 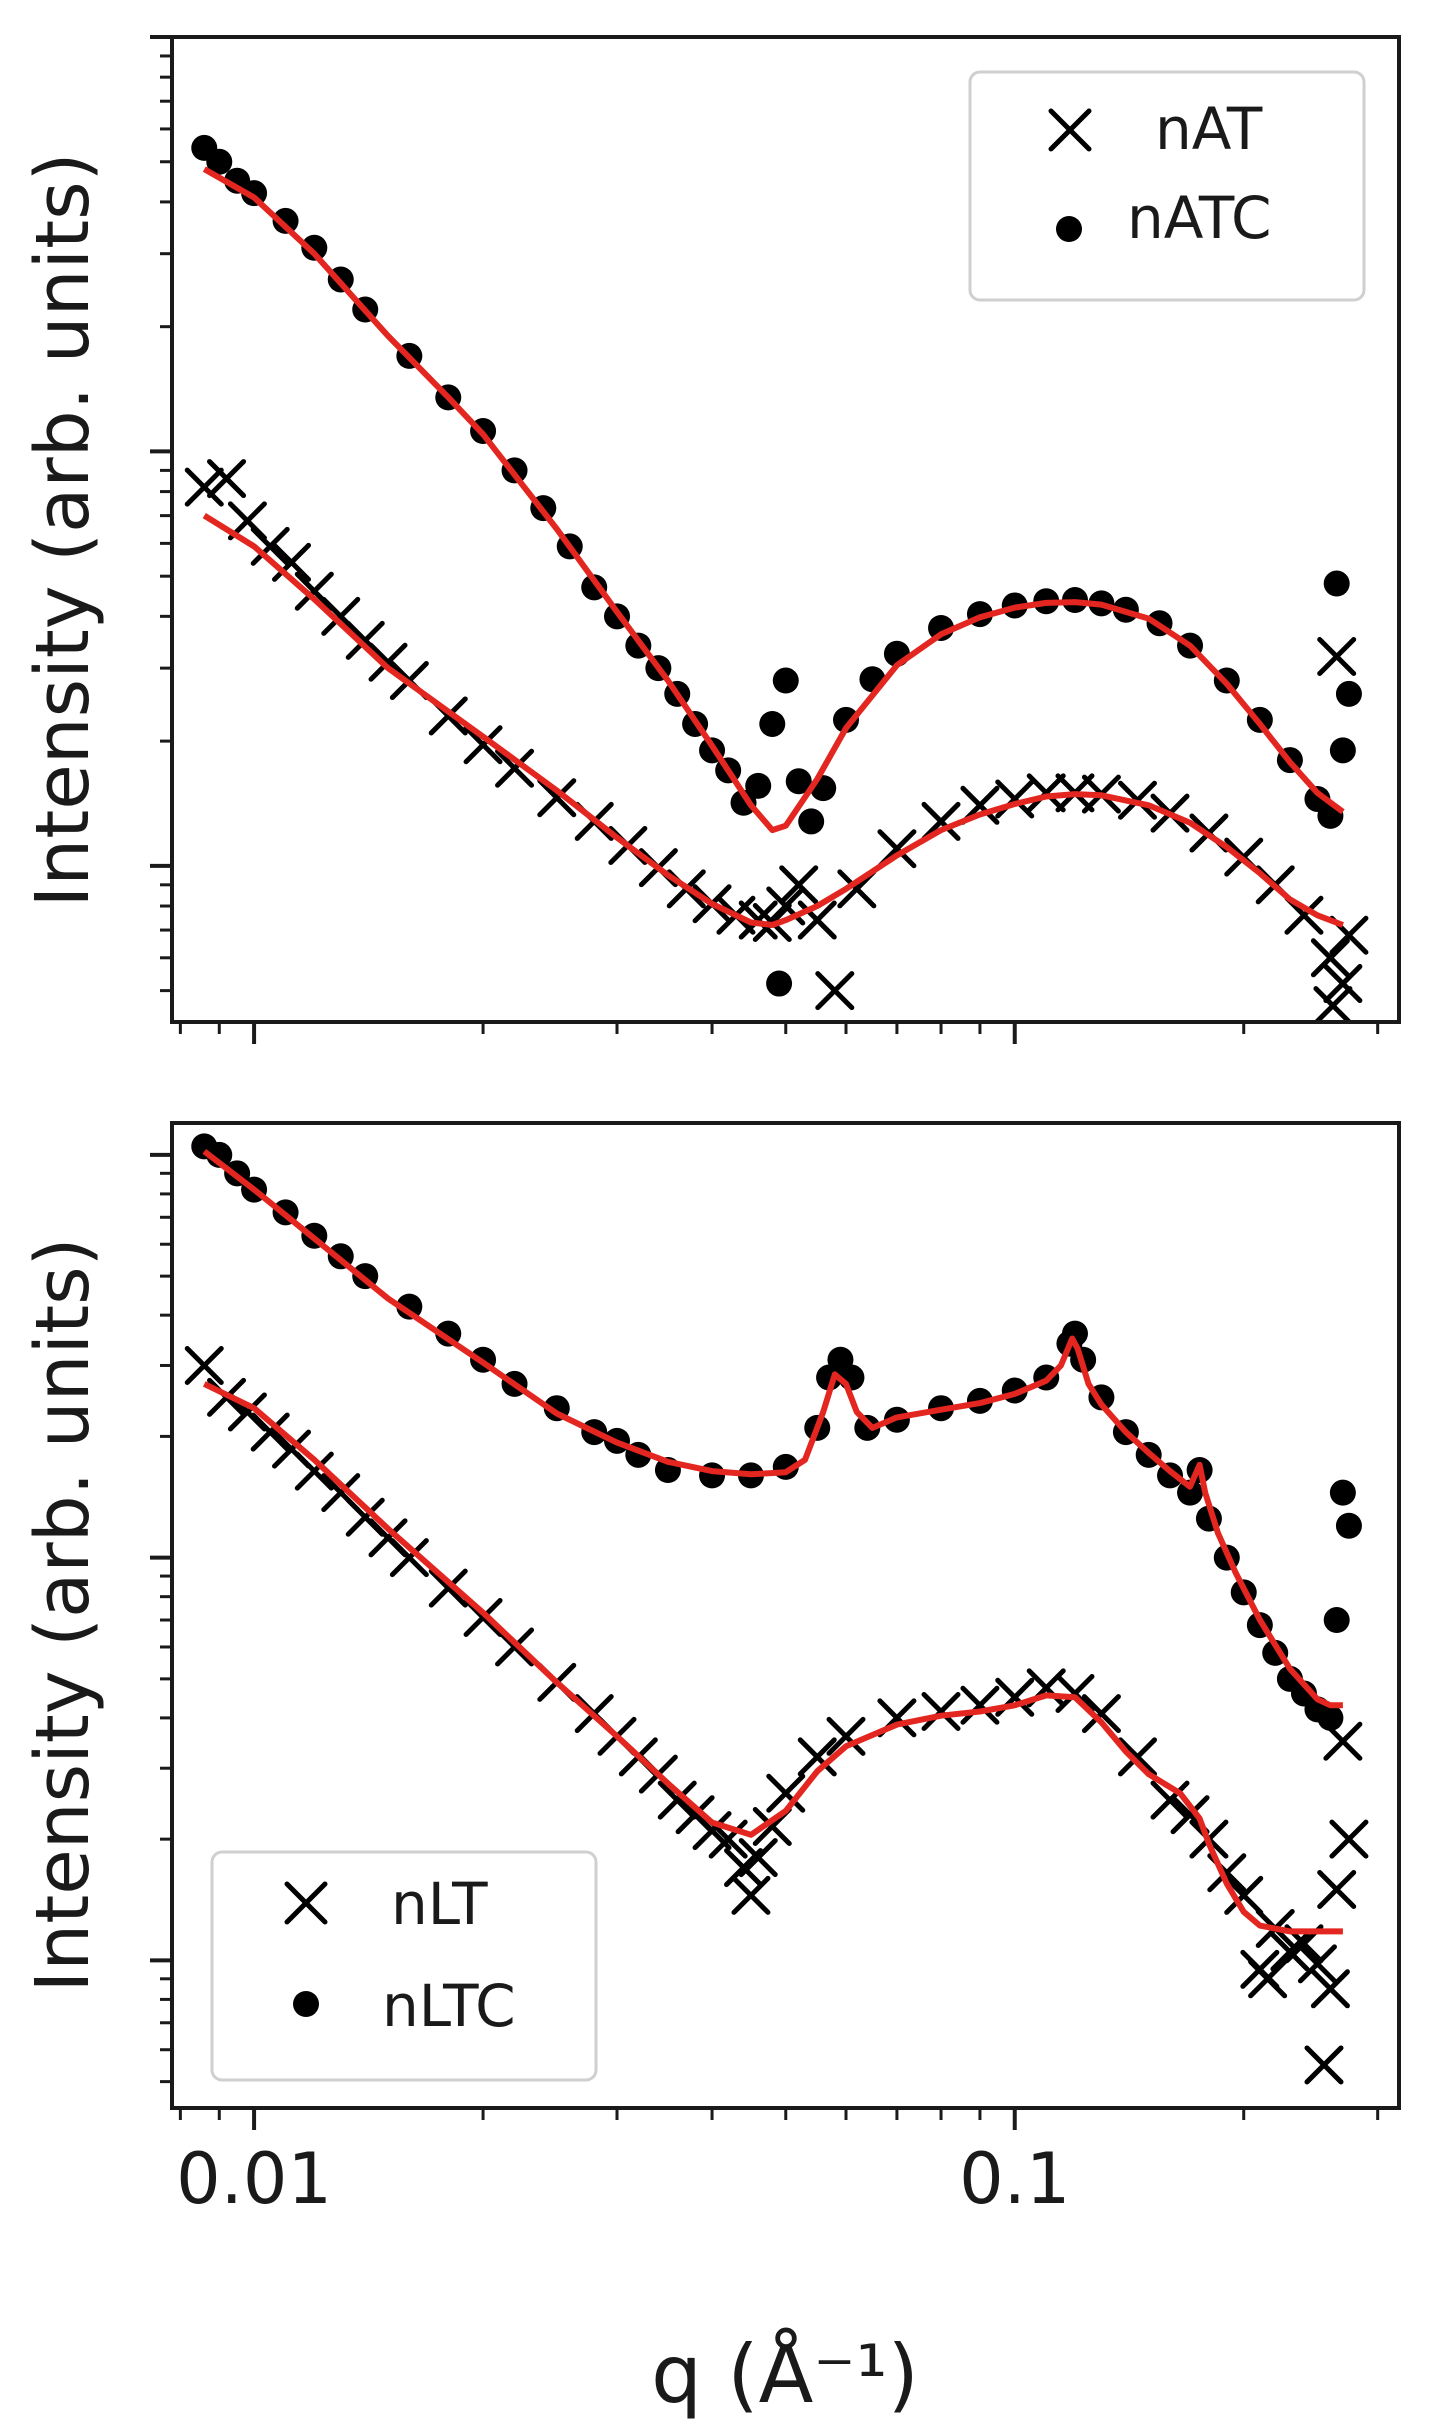 What do you see at coordinates (1209, 129) in the screenshot?
I see `legend-label-nAT: nAT` at bounding box center [1209, 129].